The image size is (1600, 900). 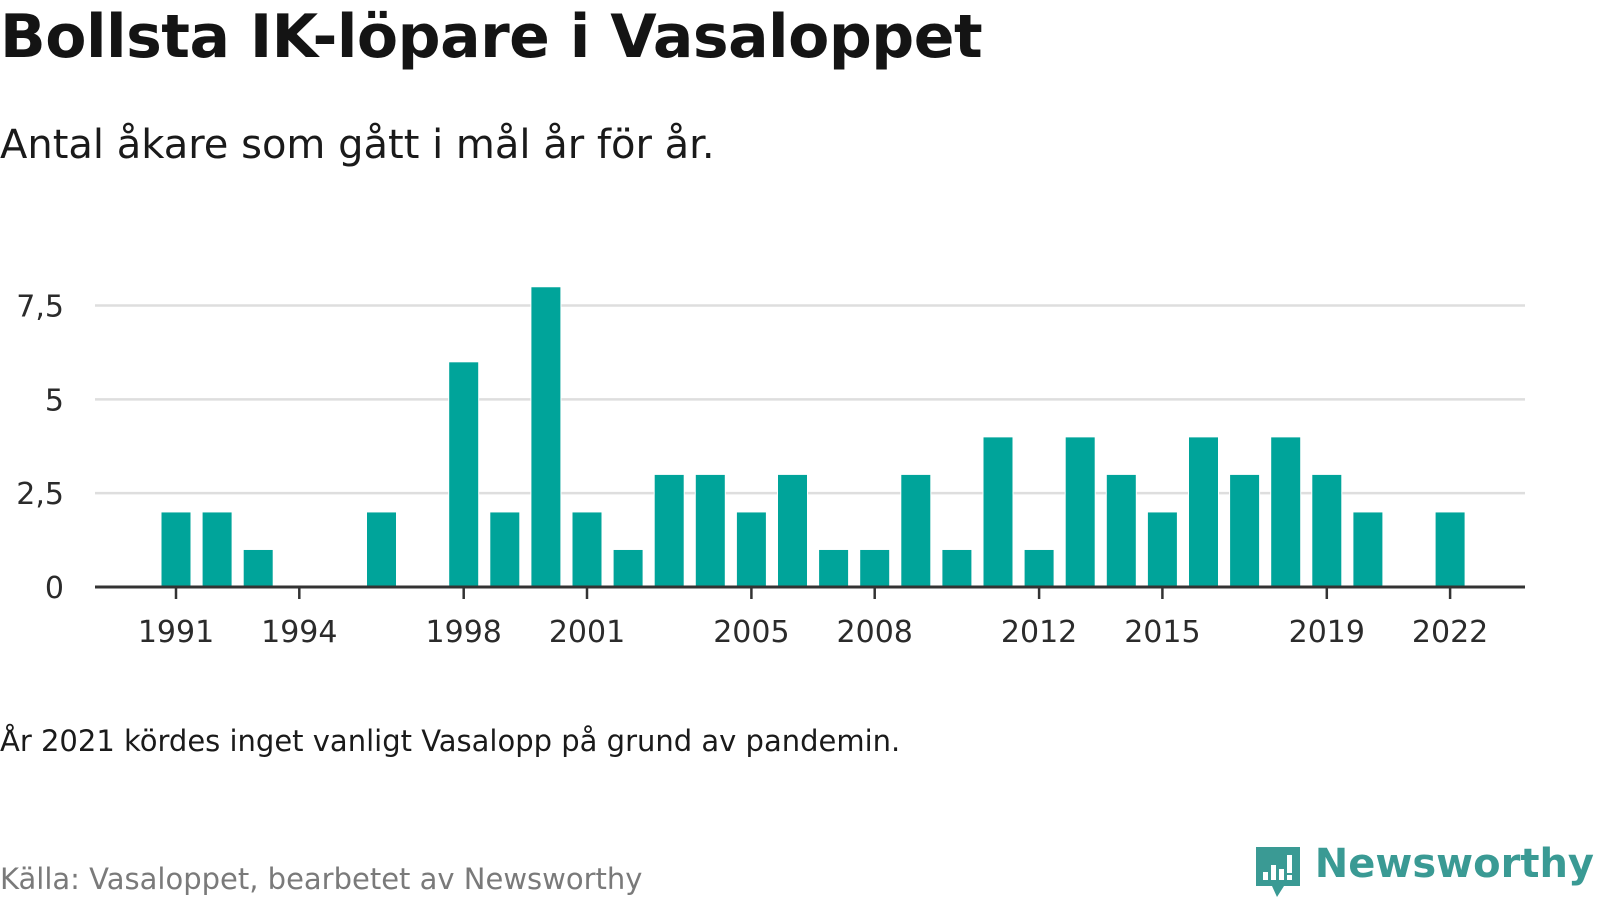 I want to click on bar-2015, so click(x=1162, y=549).